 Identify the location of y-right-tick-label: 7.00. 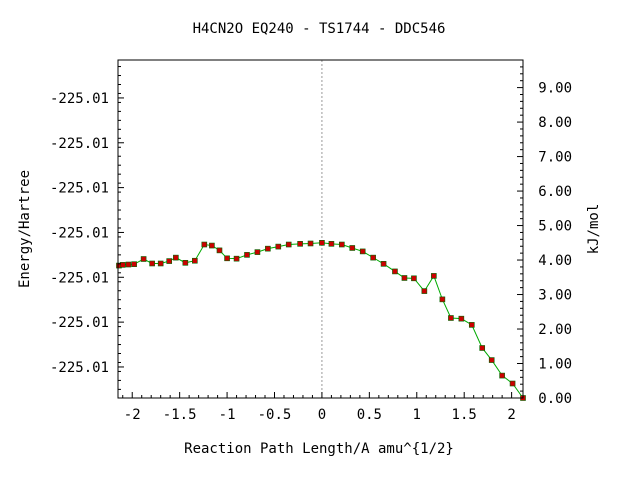
(555, 158).